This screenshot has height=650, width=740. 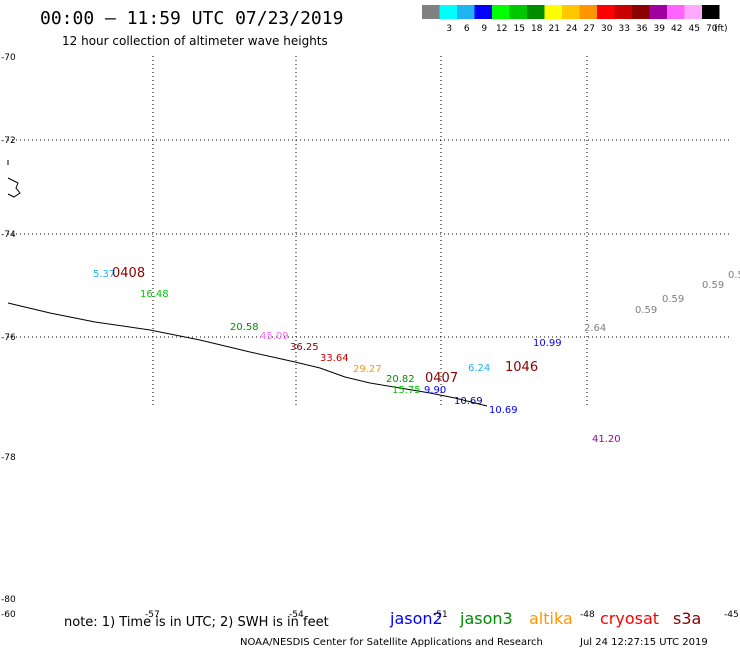 What do you see at coordinates (607, 29) in the screenshot?
I see `legend-label: 30` at bounding box center [607, 29].